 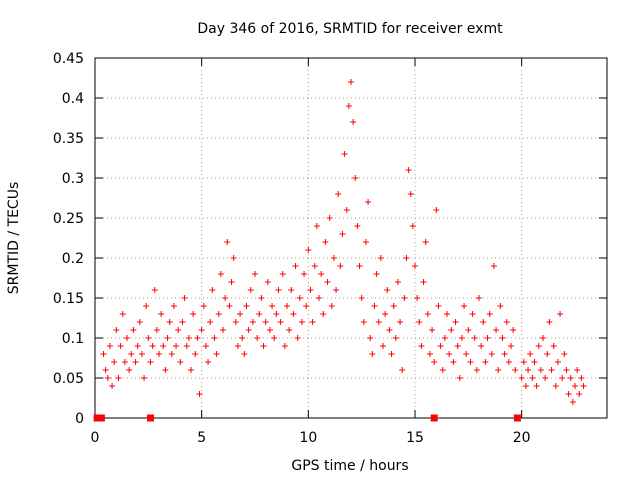 I want to click on x-tick-label: 20, so click(x=522, y=438).